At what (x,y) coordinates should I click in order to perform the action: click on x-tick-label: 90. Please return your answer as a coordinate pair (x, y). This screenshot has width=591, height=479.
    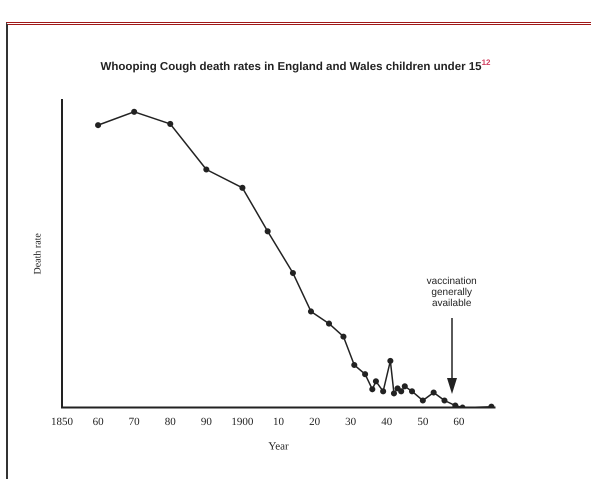
    Looking at the image, I should click on (206, 422).